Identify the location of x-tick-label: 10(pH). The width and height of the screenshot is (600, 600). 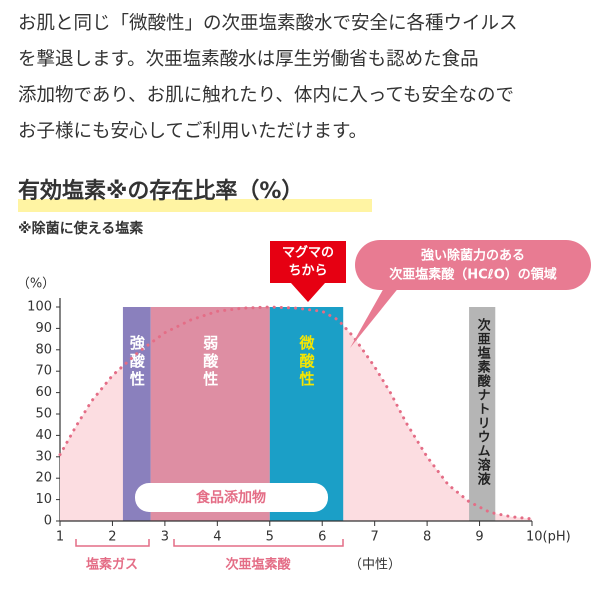
(548, 537).